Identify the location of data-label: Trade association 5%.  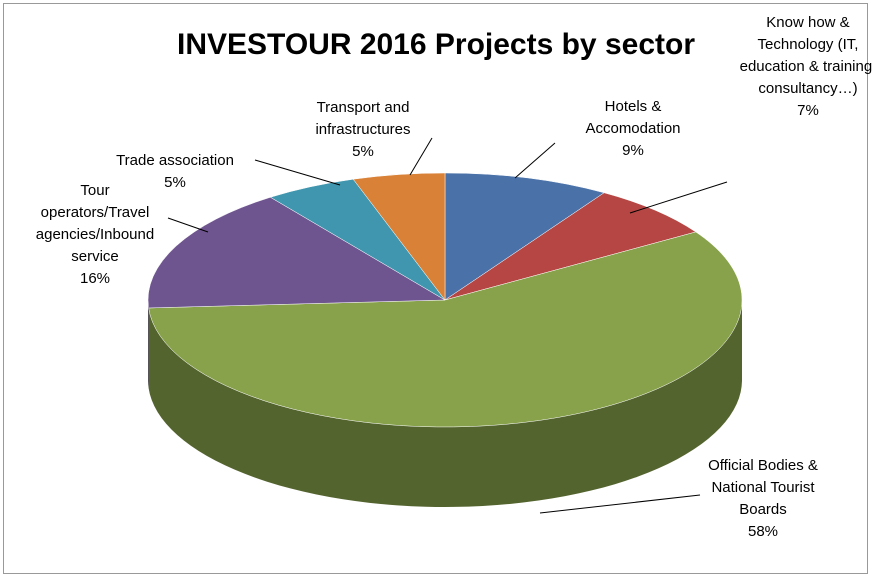
(175, 172).